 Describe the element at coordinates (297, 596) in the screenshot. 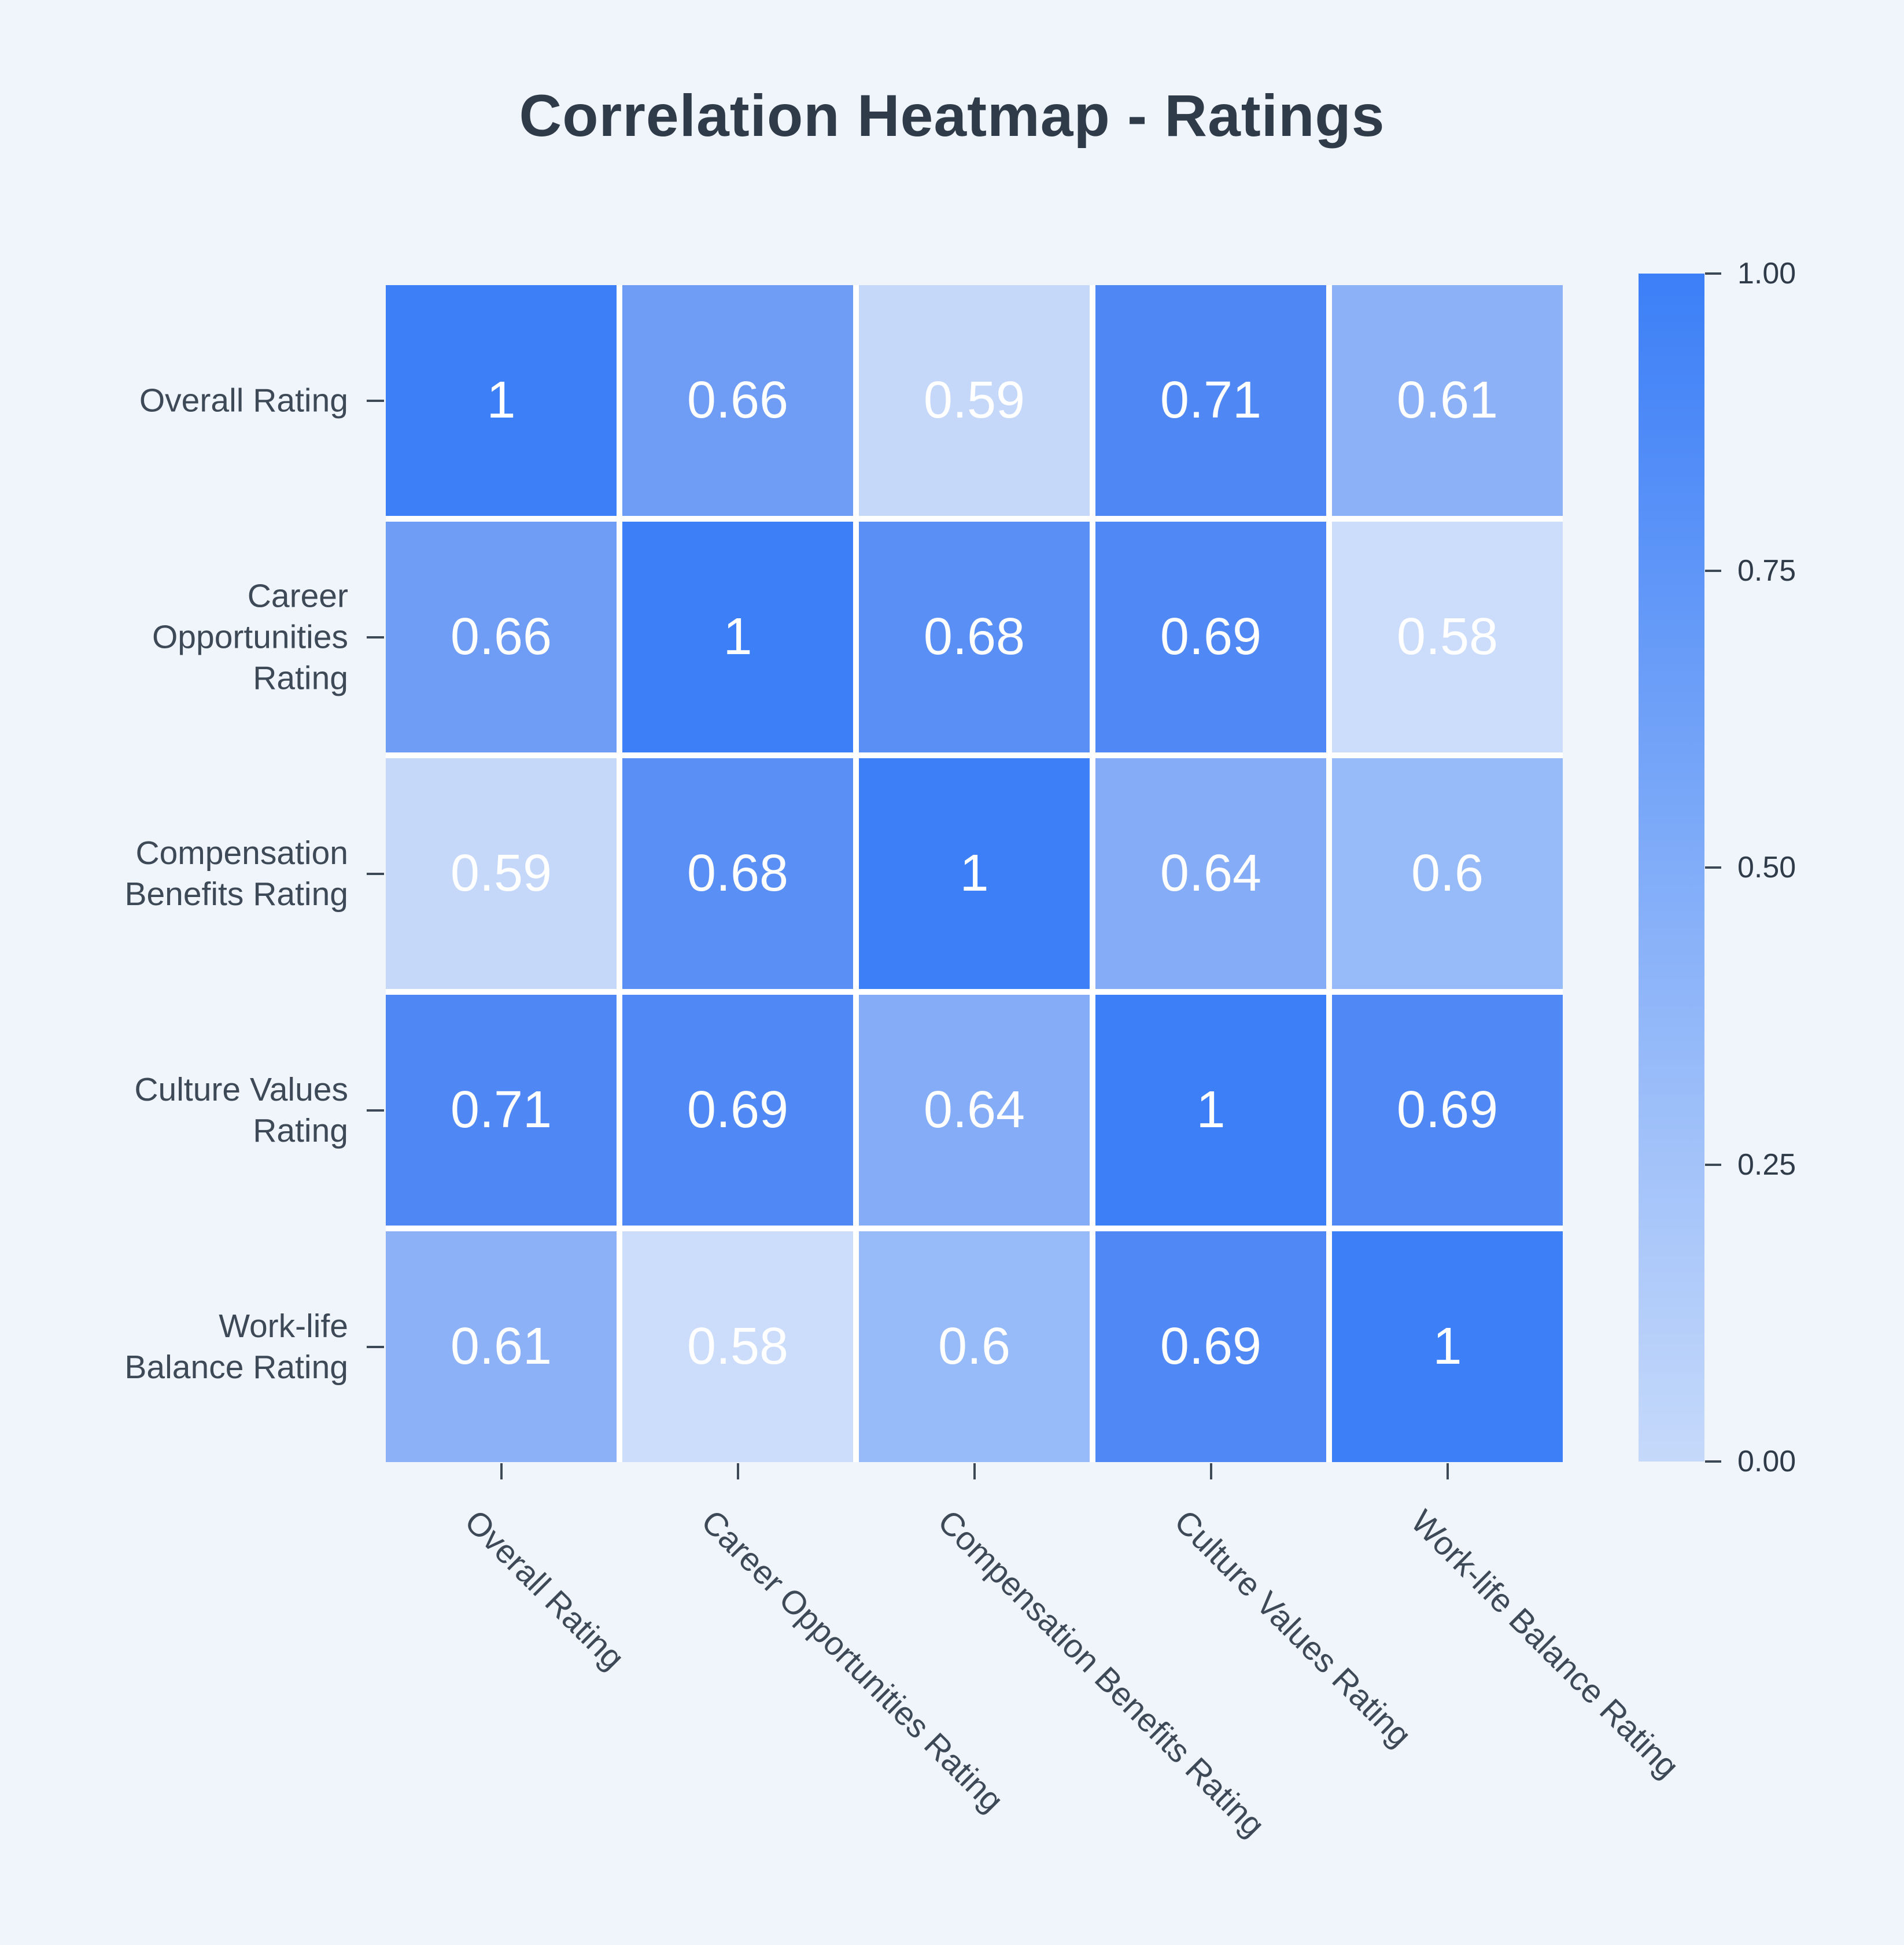

I see `y-axis-label-line: Career` at that location.